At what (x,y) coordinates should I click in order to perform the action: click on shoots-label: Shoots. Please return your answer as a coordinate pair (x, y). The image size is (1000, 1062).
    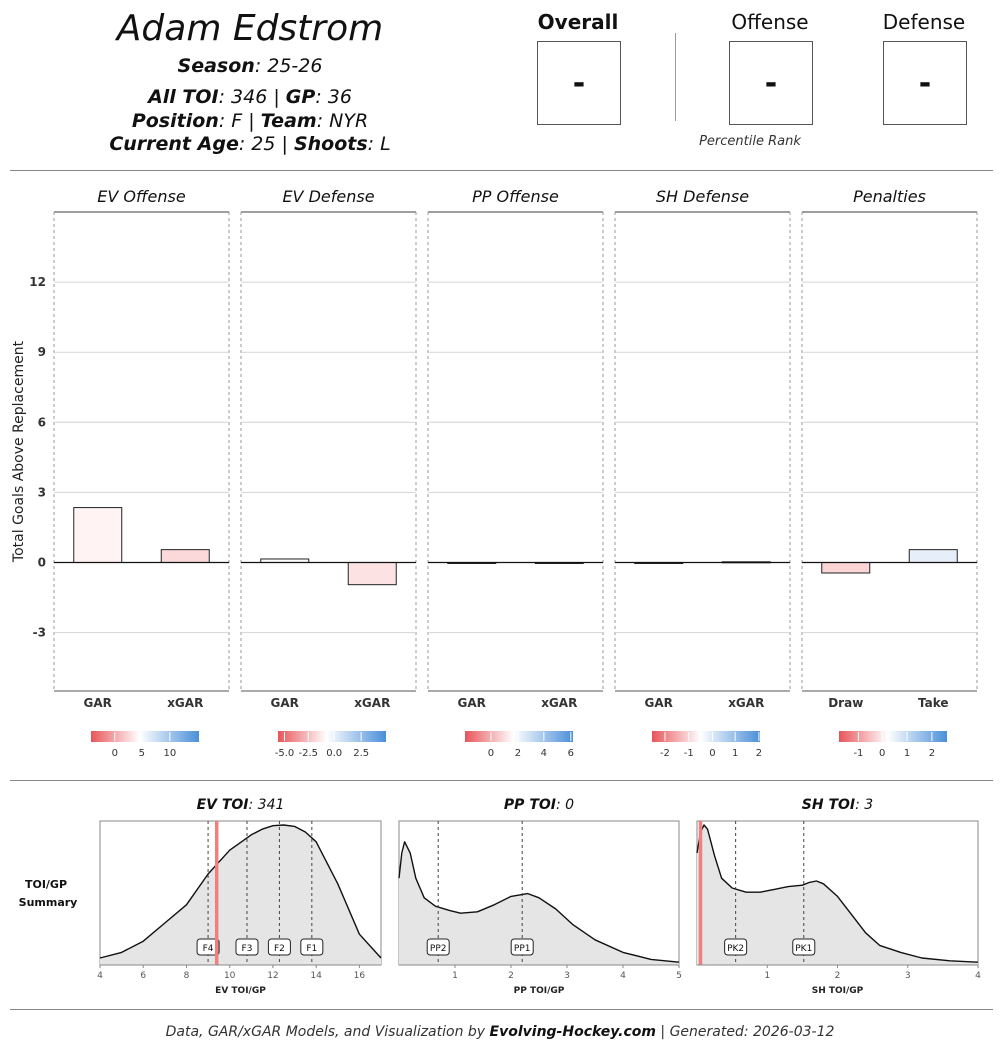
    Looking at the image, I should click on (330, 144).